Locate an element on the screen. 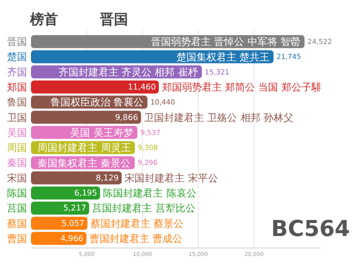  y-tick-label: 周国 is located at coordinates (17, 148).